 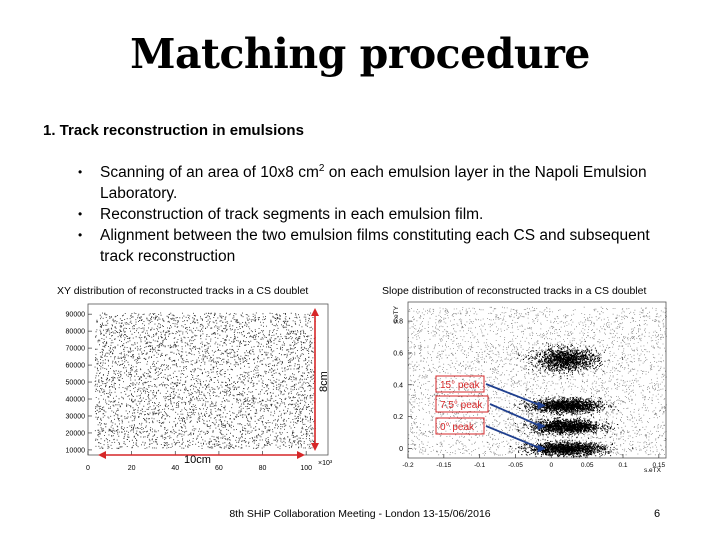 I want to click on y-tick-label: 80000, so click(x=76, y=332).